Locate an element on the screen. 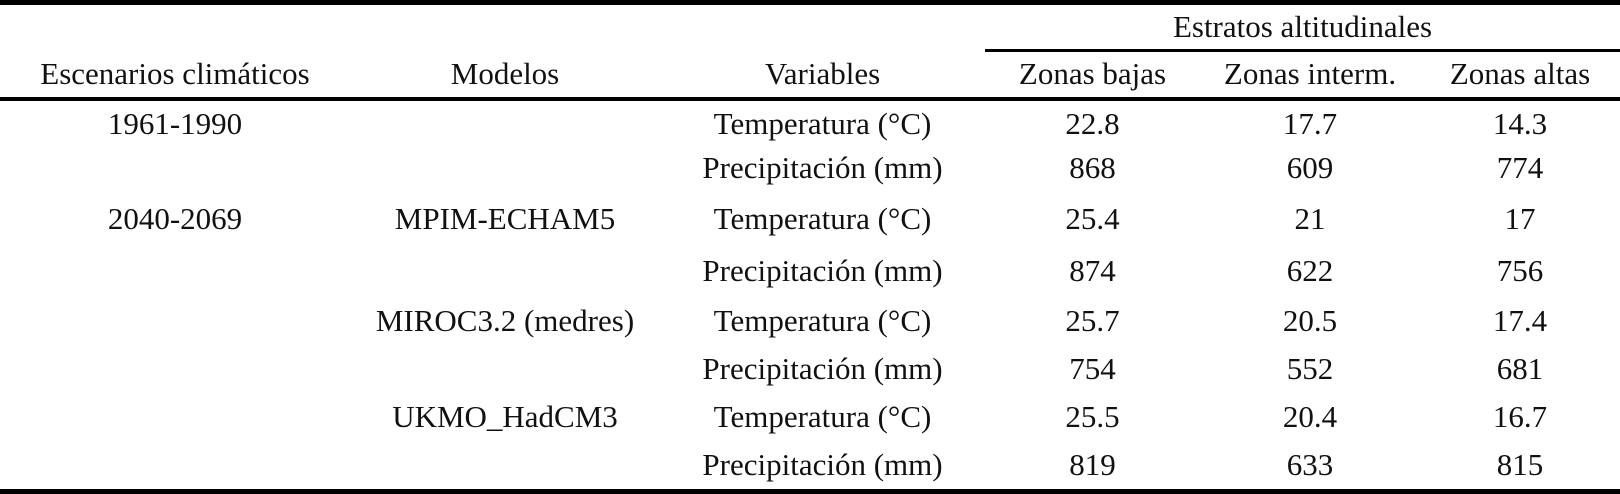 Image resolution: width=1620 pixels, height=494 pixels. cell-zonas-altas: 17 is located at coordinates (1520, 218).